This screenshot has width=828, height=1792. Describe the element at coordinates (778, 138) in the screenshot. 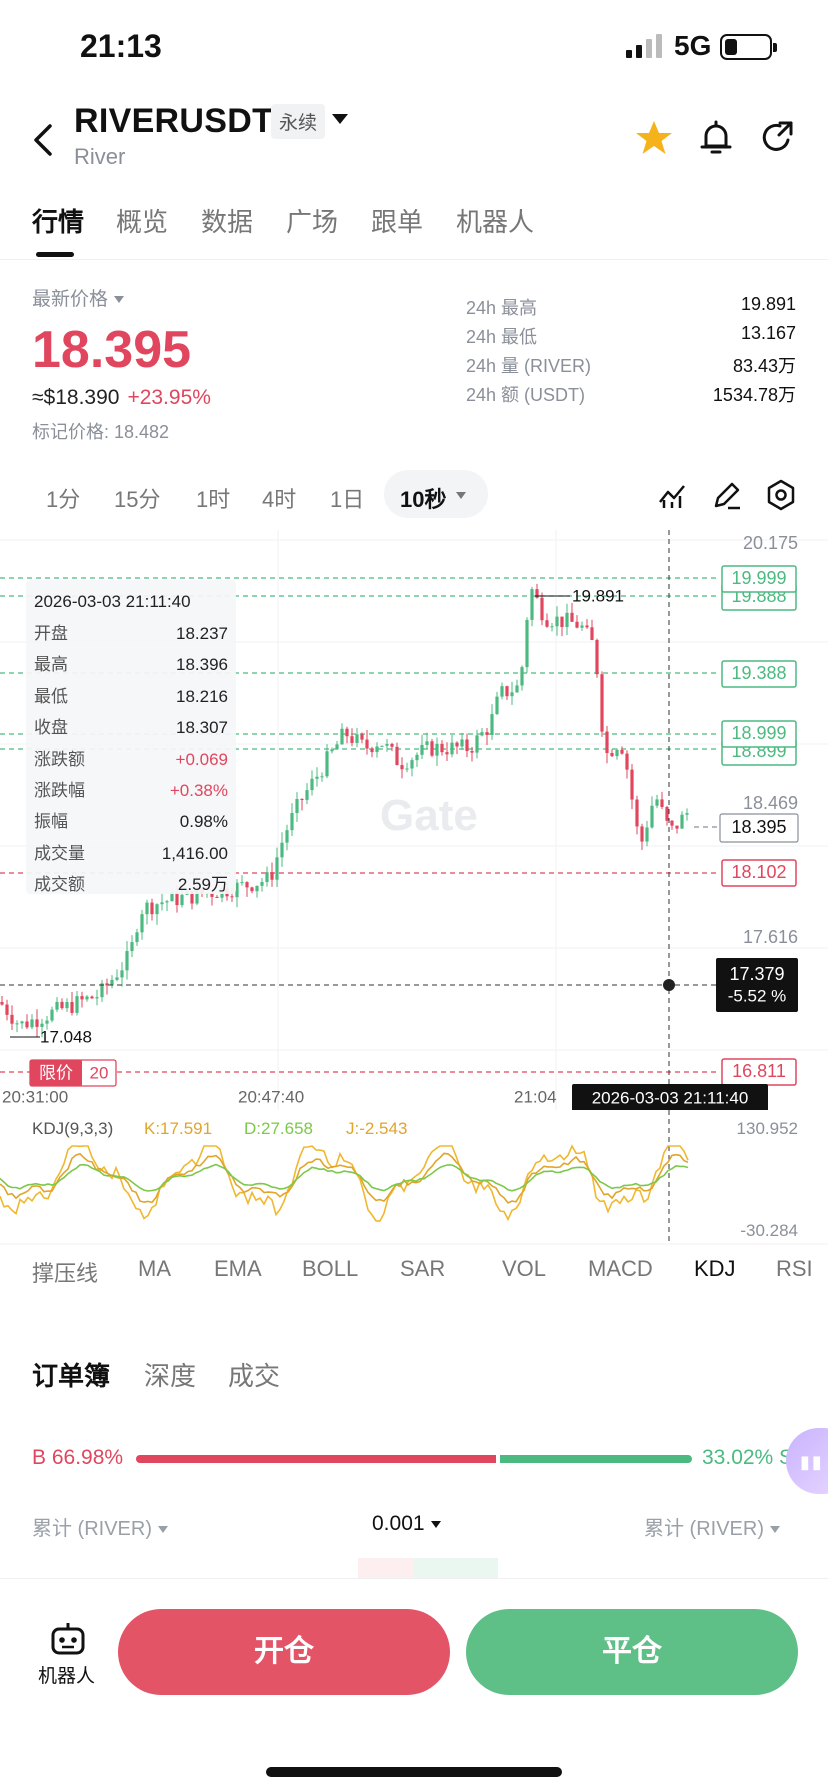

I see `share-icon` at that location.